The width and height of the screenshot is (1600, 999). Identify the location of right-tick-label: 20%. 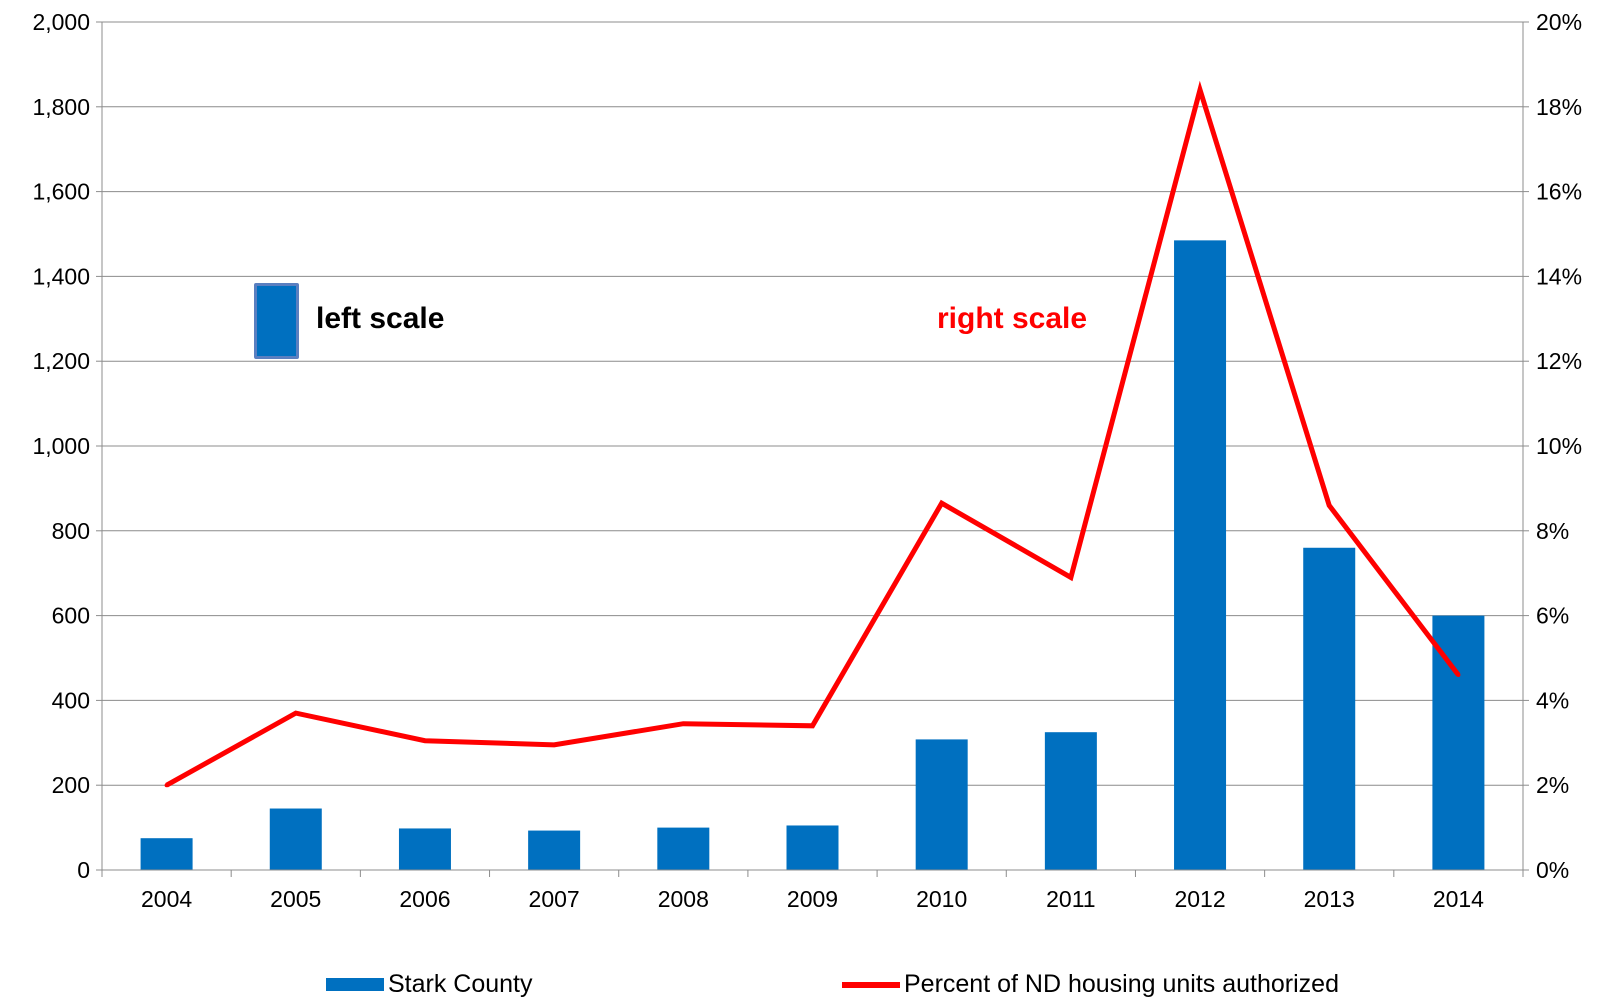
(1559, 22).